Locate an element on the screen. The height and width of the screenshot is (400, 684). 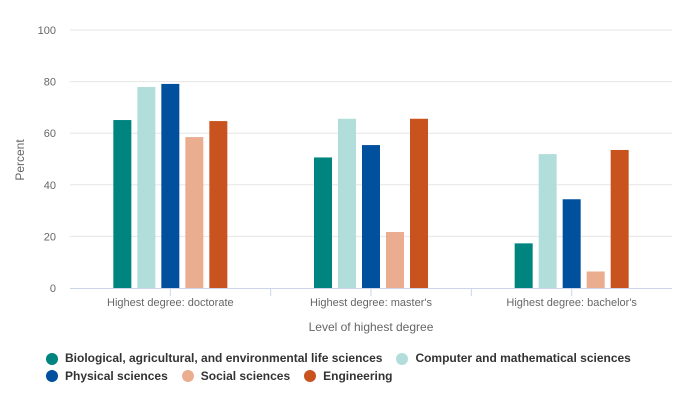
legend-item: Social sciences is located at coordinates (236, 376).